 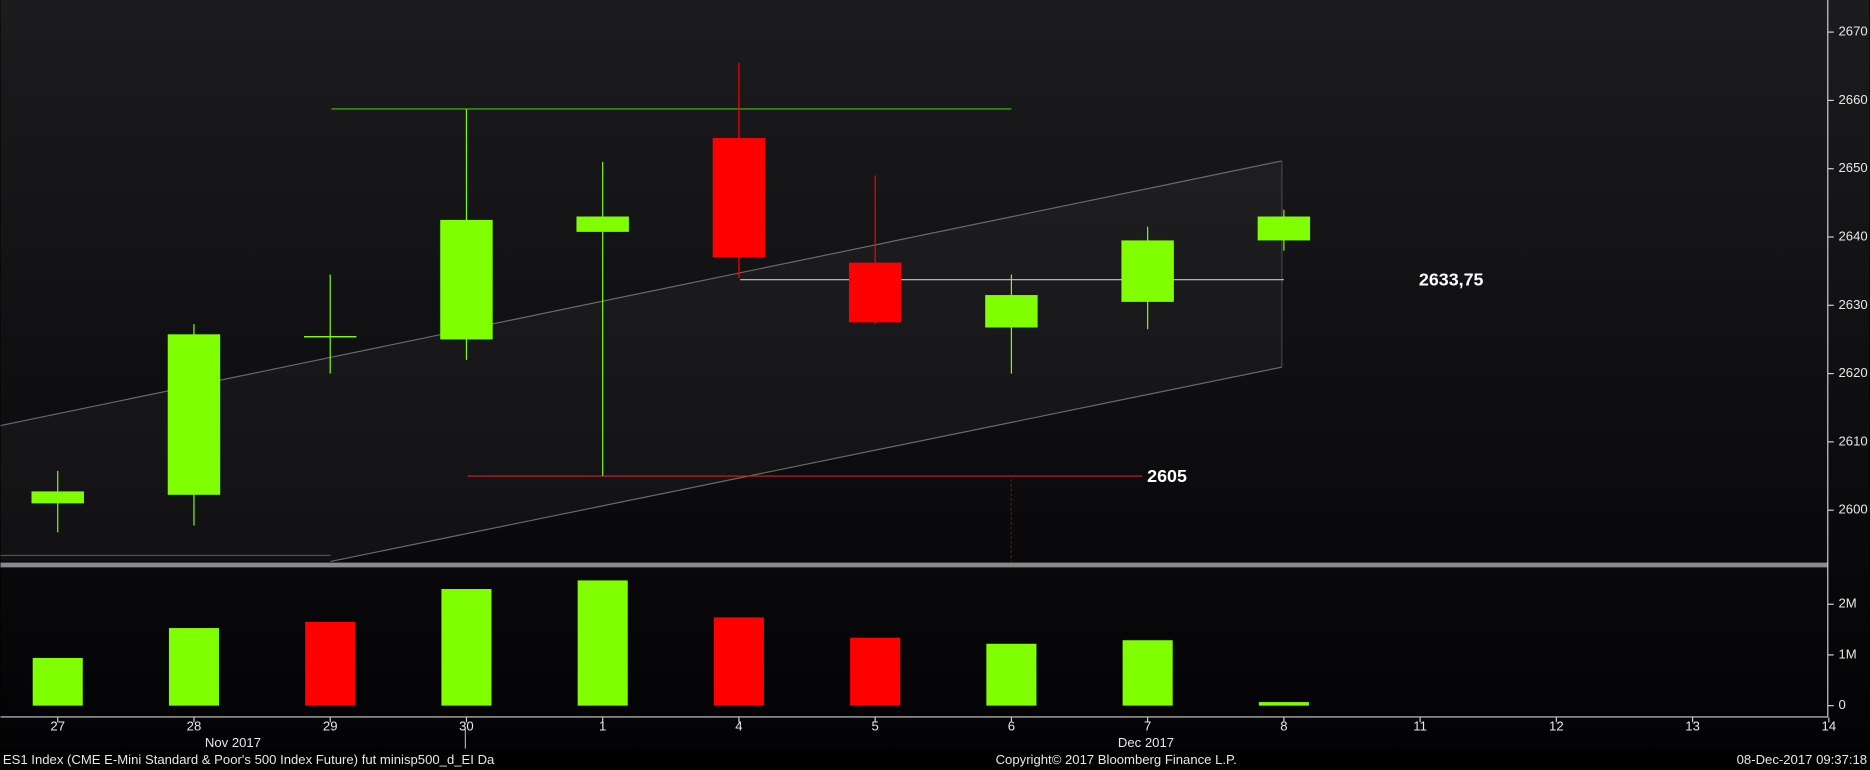 I want to click on y-tick-label: 2640, so click(x=1852, y=235).